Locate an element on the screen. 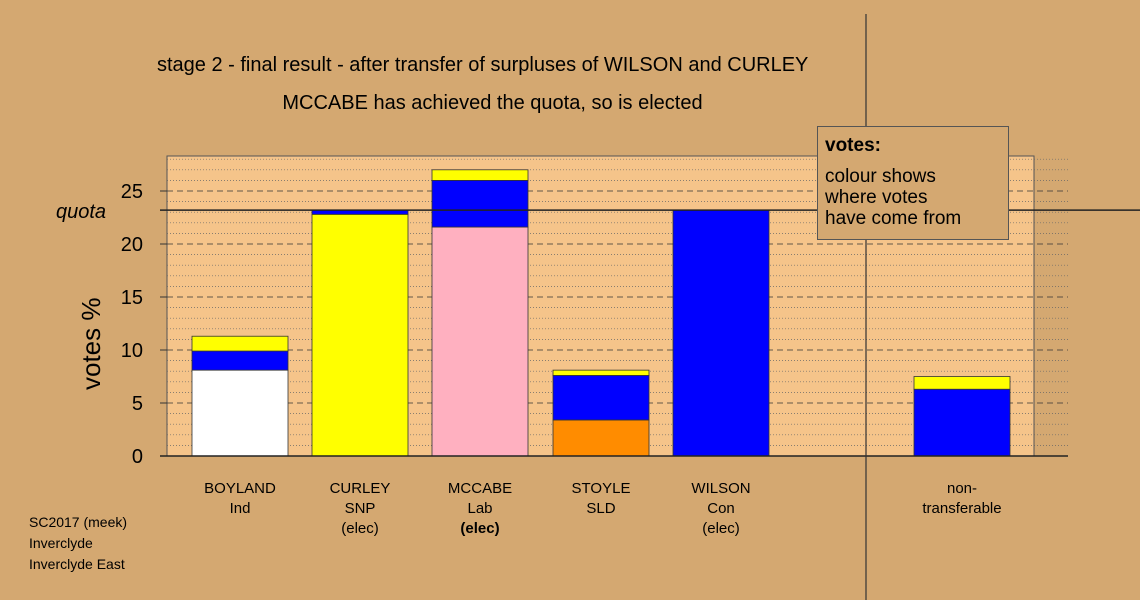 Image resolution: width=1140 pixels, height=600 pixels. category-name: non- is located at coordinates (962, 488).